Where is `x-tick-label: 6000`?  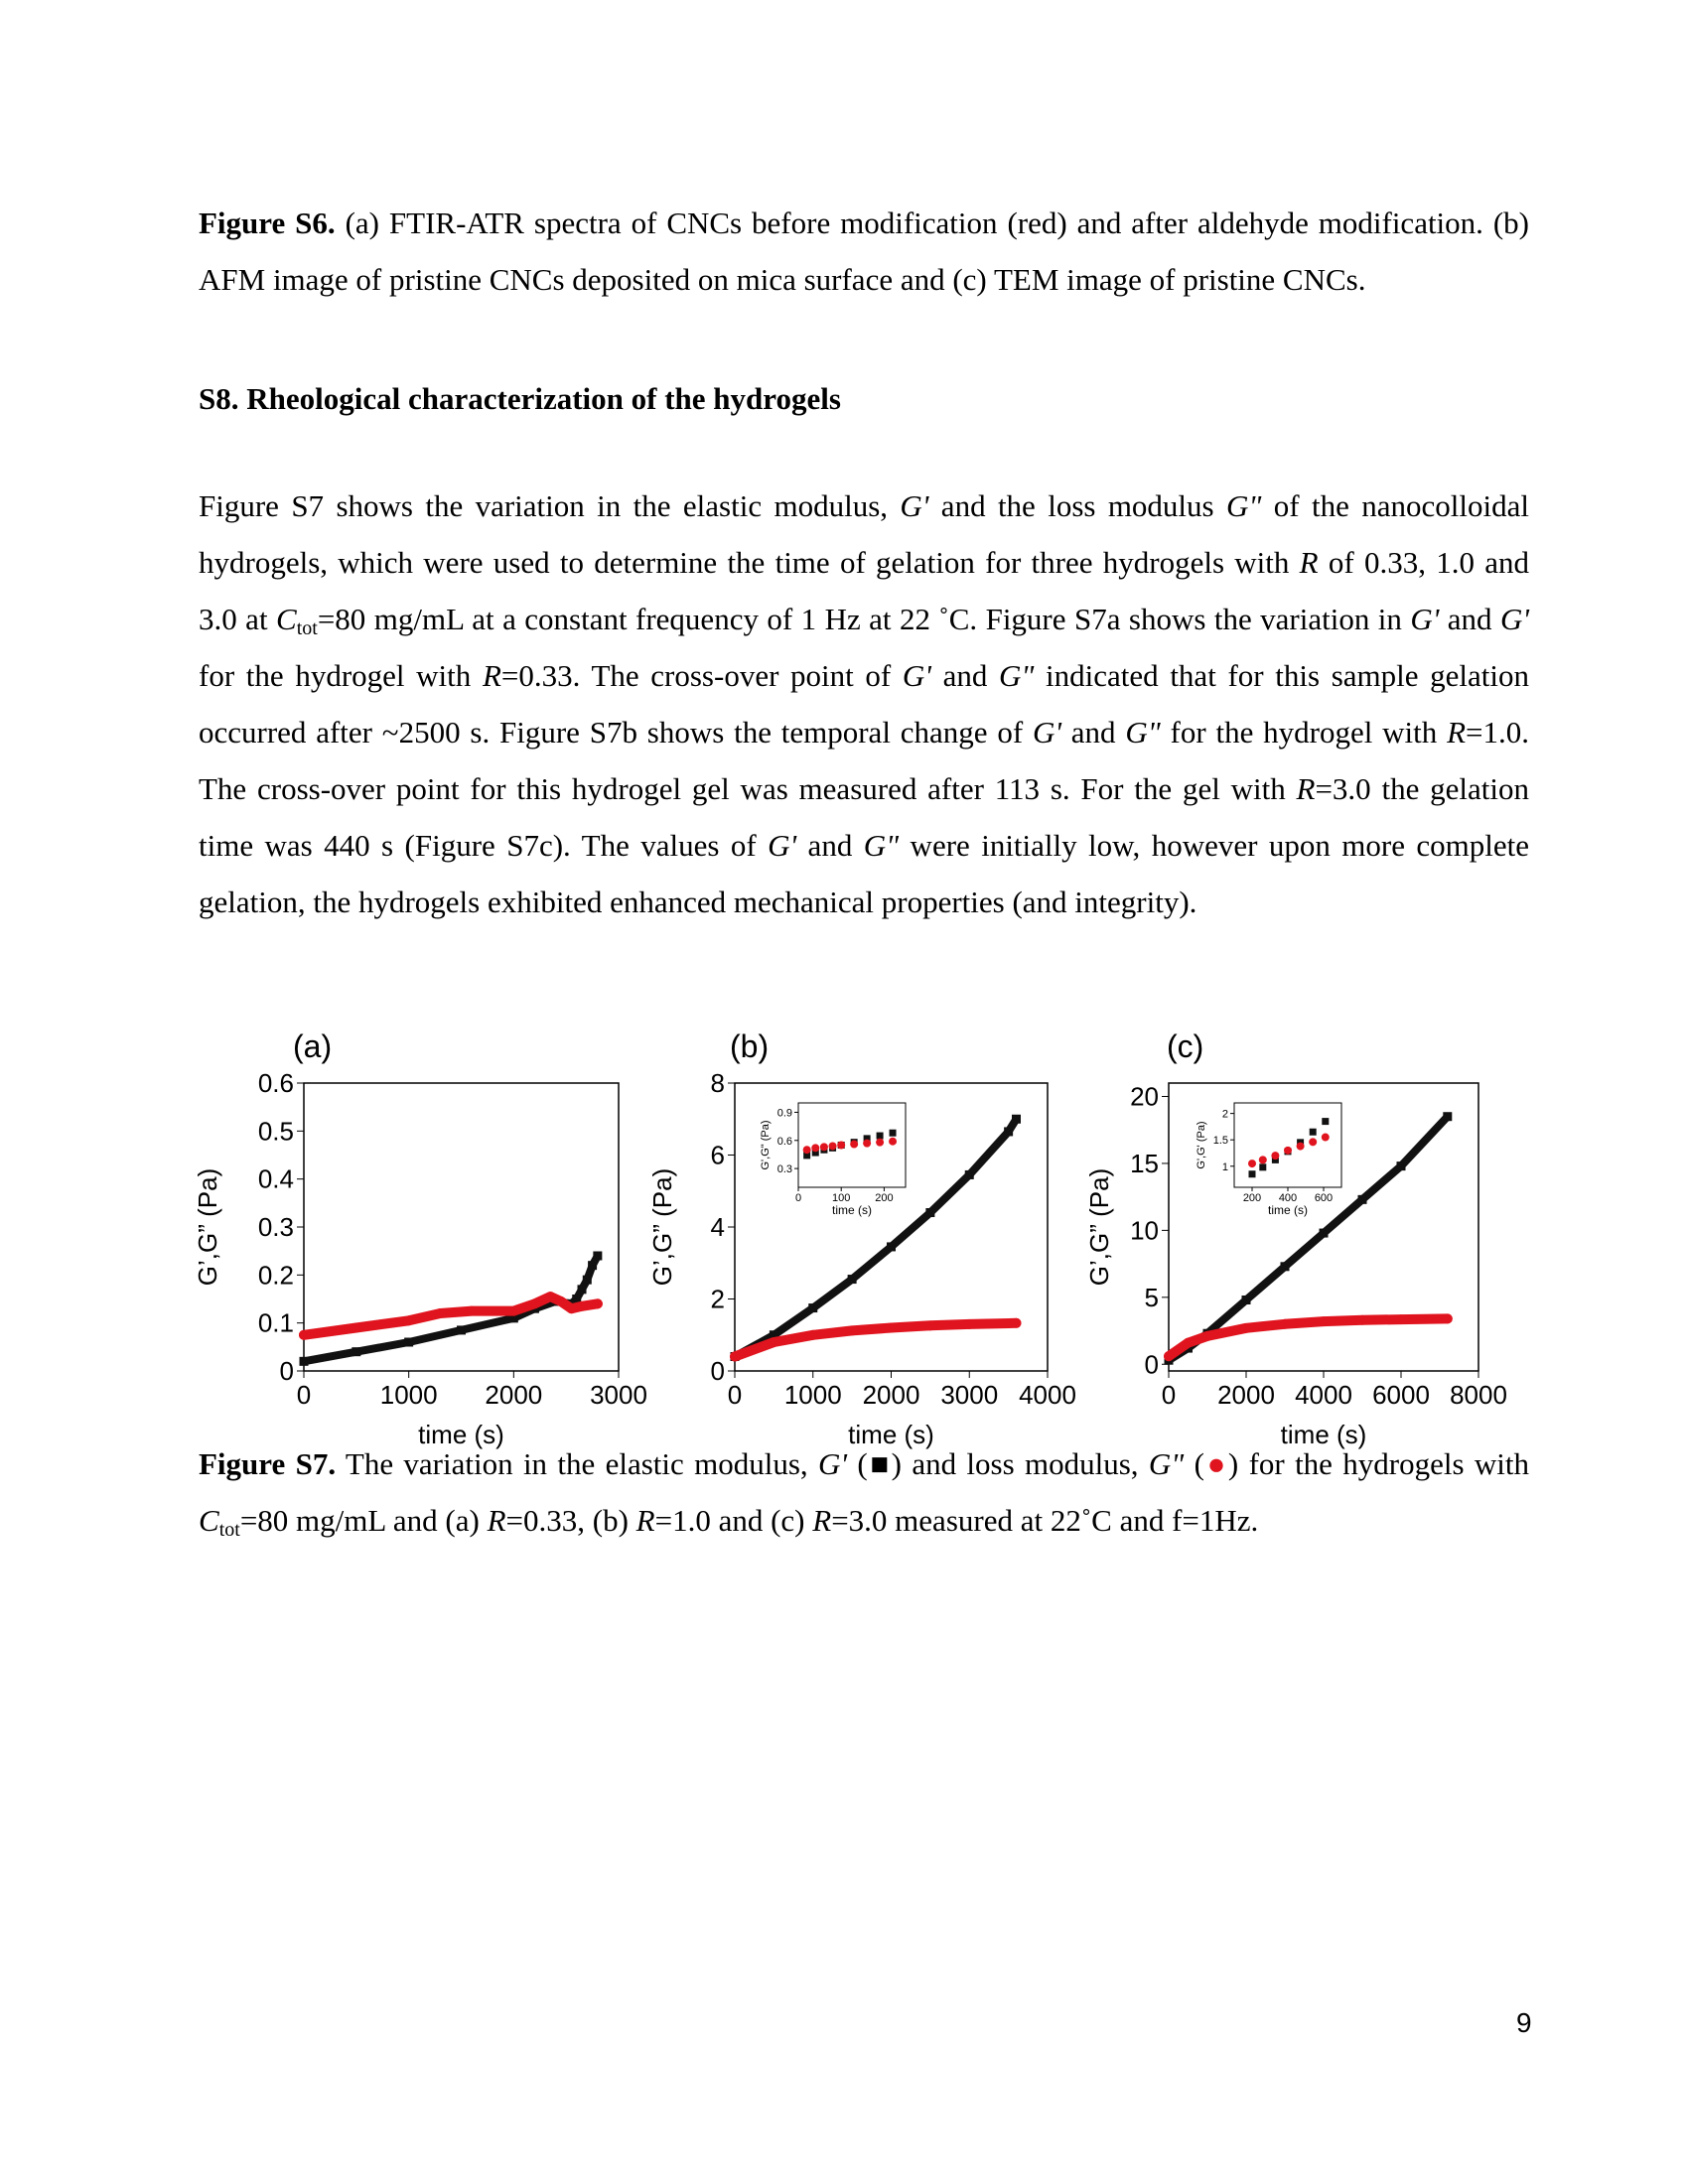
x-tick-label: 6000 is located at coordinates (1401, 1395).